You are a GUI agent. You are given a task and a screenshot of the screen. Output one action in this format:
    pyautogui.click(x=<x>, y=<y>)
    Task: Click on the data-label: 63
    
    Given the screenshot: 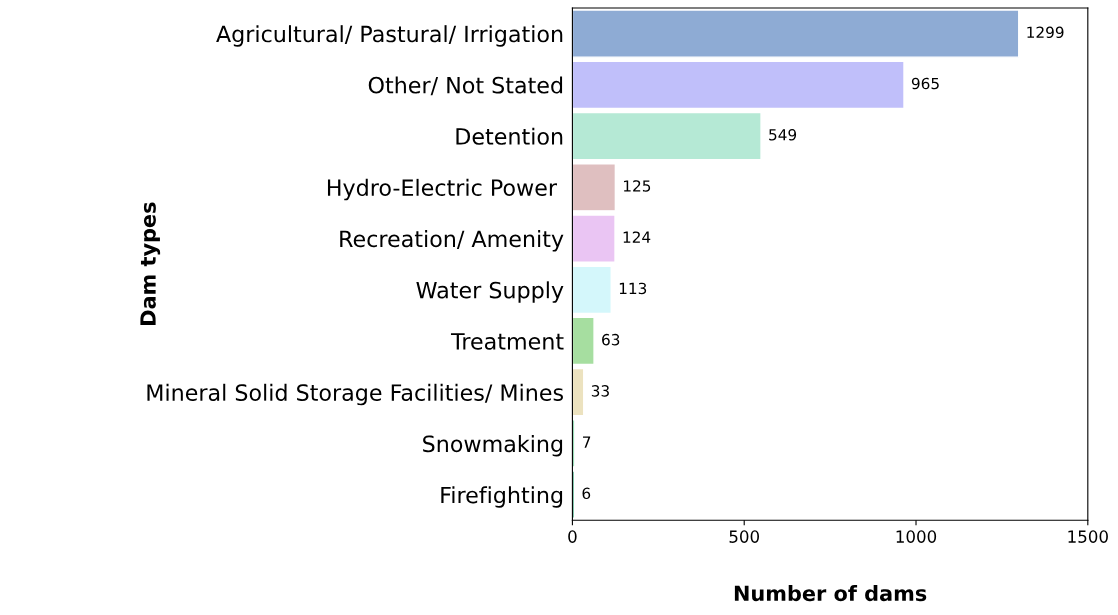 What is the action you would take?
    pyautogui.click(x=611, y=339)
    